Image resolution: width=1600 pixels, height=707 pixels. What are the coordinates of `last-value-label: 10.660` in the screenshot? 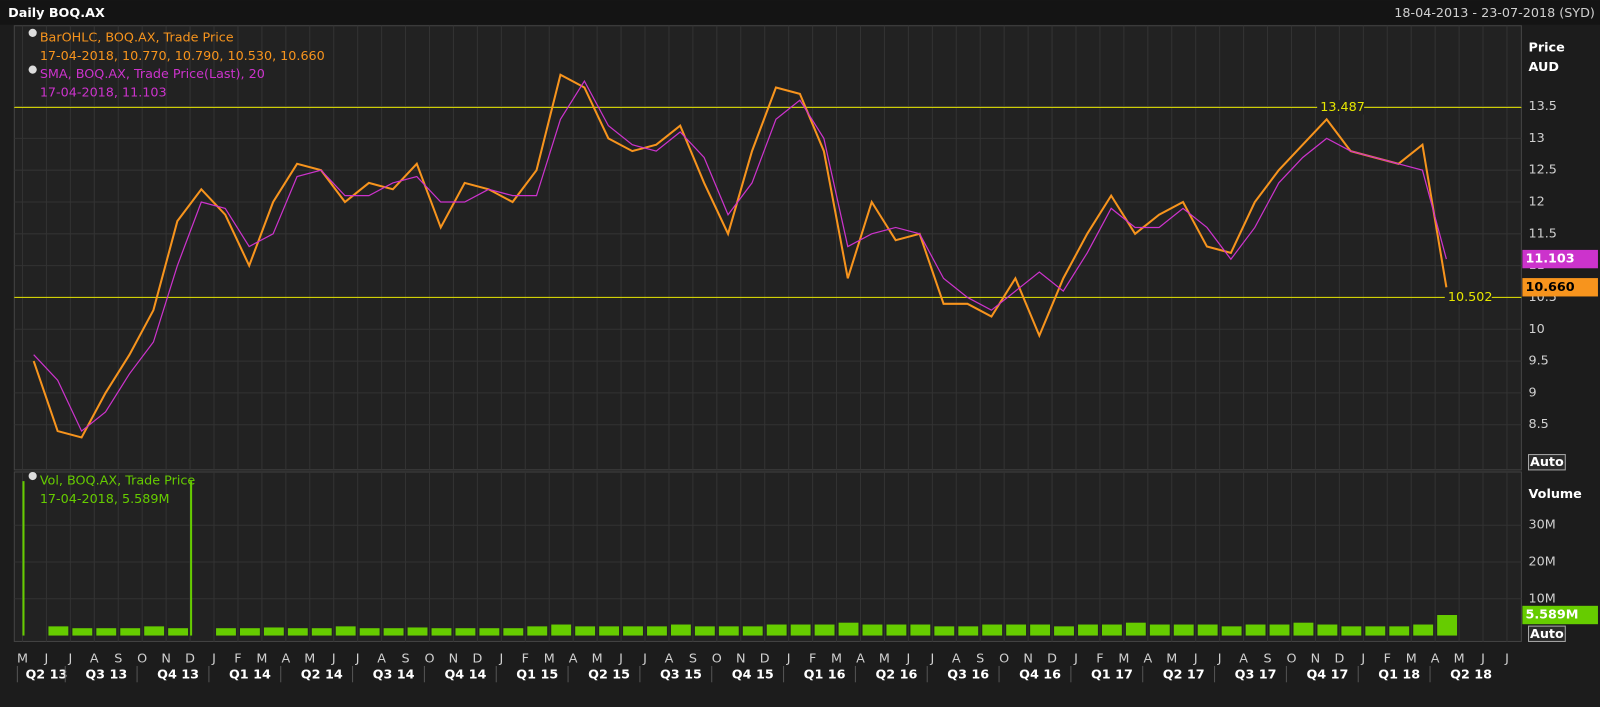 It's located at (1549, 287).